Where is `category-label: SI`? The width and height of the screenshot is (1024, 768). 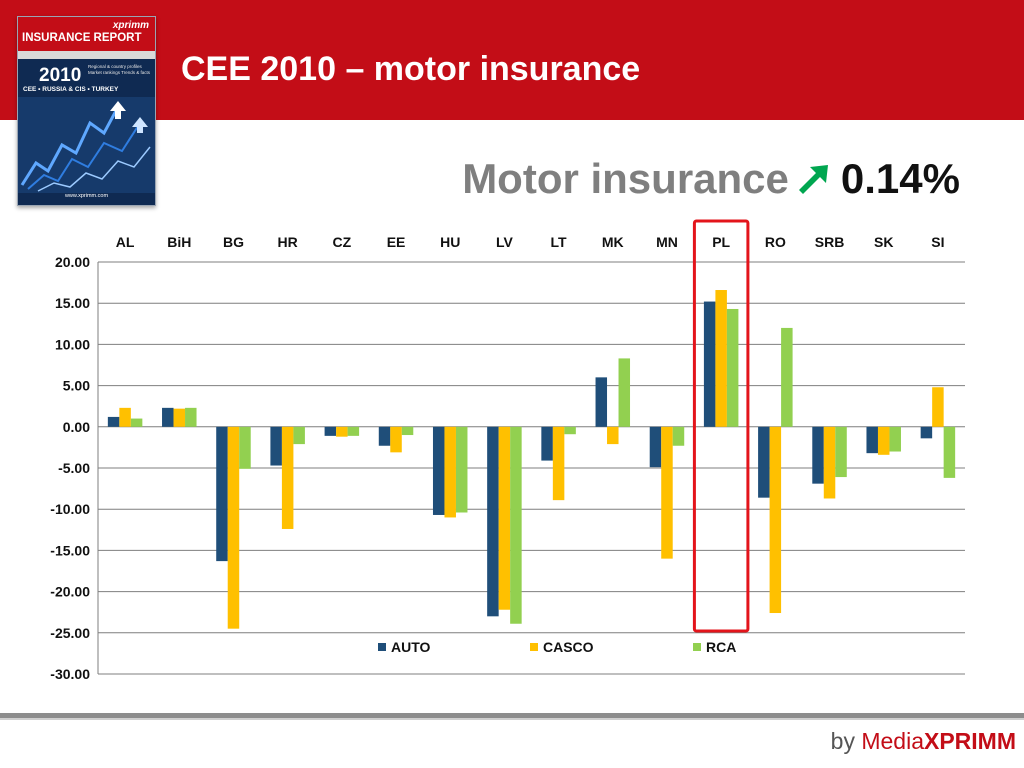
category-label: SI is located at coordinates (937, 242).